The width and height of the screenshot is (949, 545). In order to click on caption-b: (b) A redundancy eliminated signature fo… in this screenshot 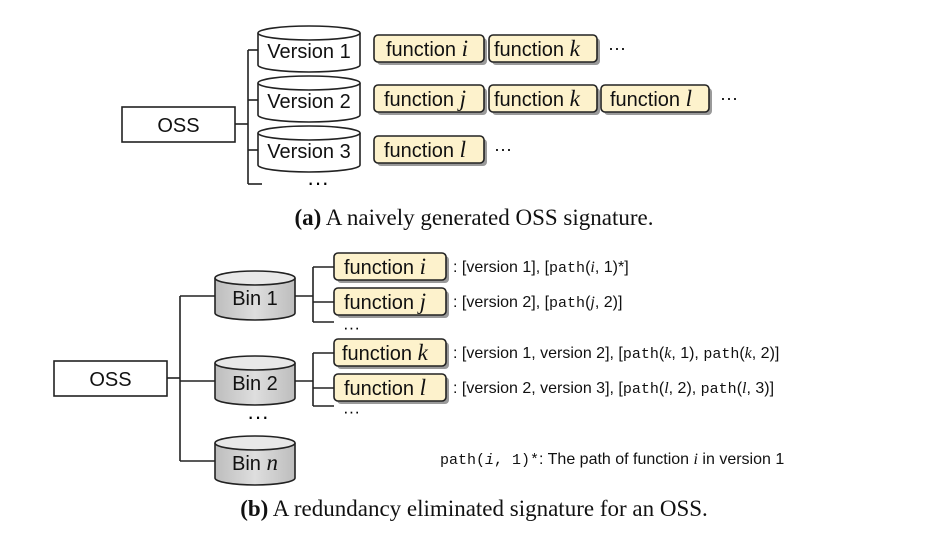, I will do `click(474, 508)`.